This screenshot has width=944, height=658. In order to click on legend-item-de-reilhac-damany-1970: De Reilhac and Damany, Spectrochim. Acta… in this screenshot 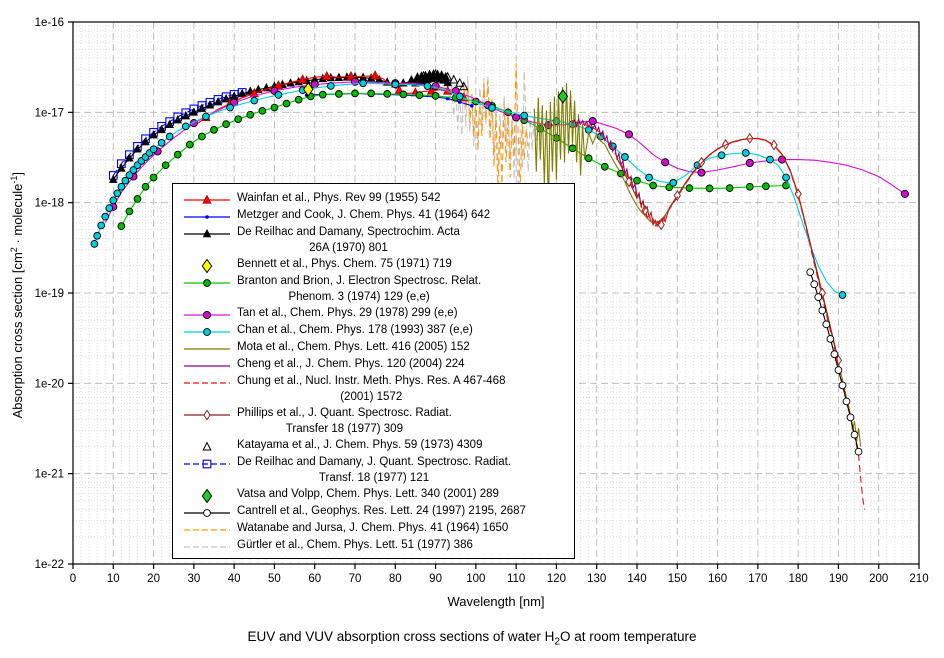, I will do `click(375, 240)`.